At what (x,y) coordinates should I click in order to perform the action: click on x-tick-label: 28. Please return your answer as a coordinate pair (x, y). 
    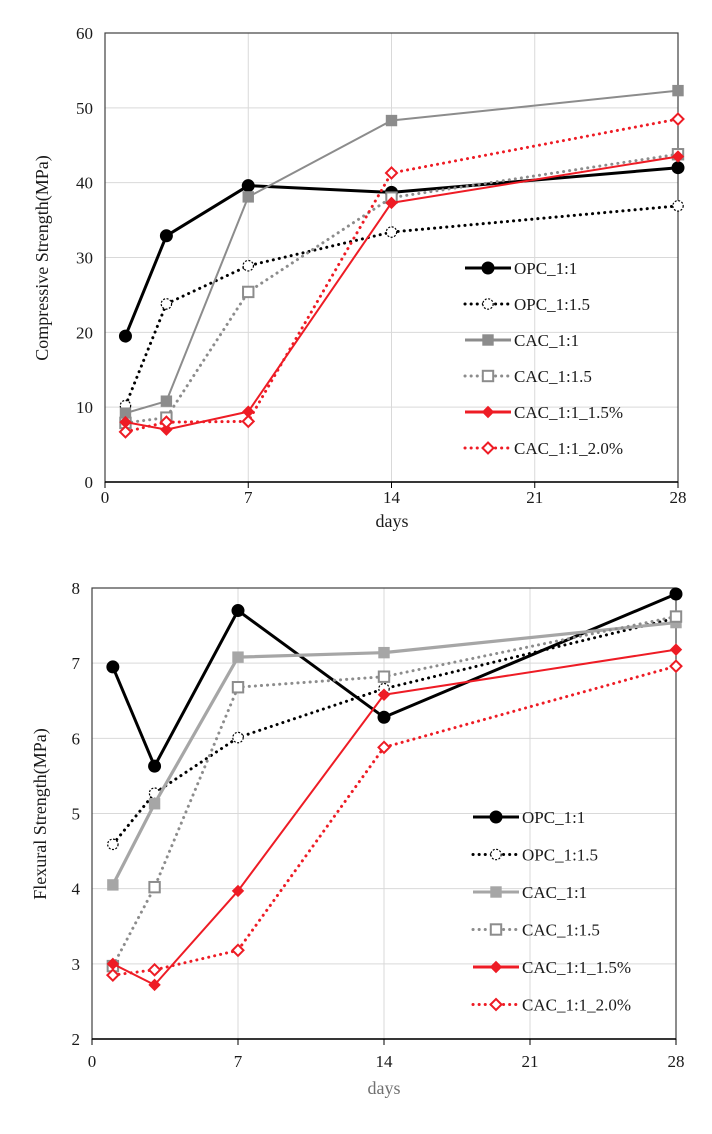
    Looking at the image, I should click on (676, 1061).